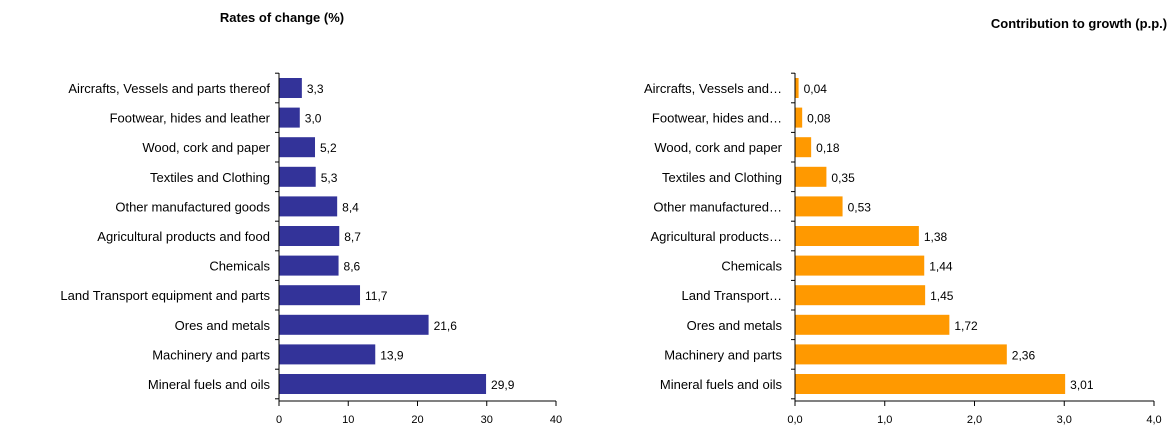 The height and width of the screenshot is (432, 1168). Describe the element at coordinates (417, 420) in the screenshot. I see `x-tick-label: 20` at that location.